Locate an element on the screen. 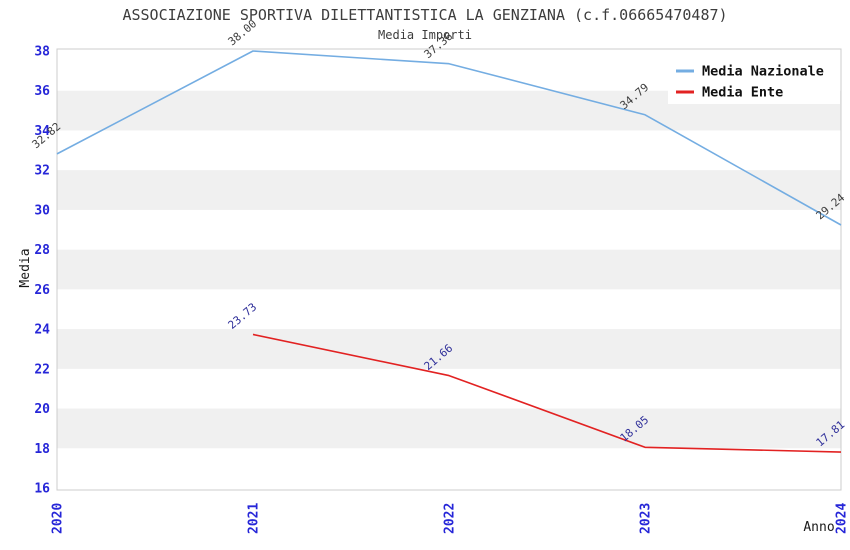  x-tick-label: 2023 is located at coordinates (646, 518).